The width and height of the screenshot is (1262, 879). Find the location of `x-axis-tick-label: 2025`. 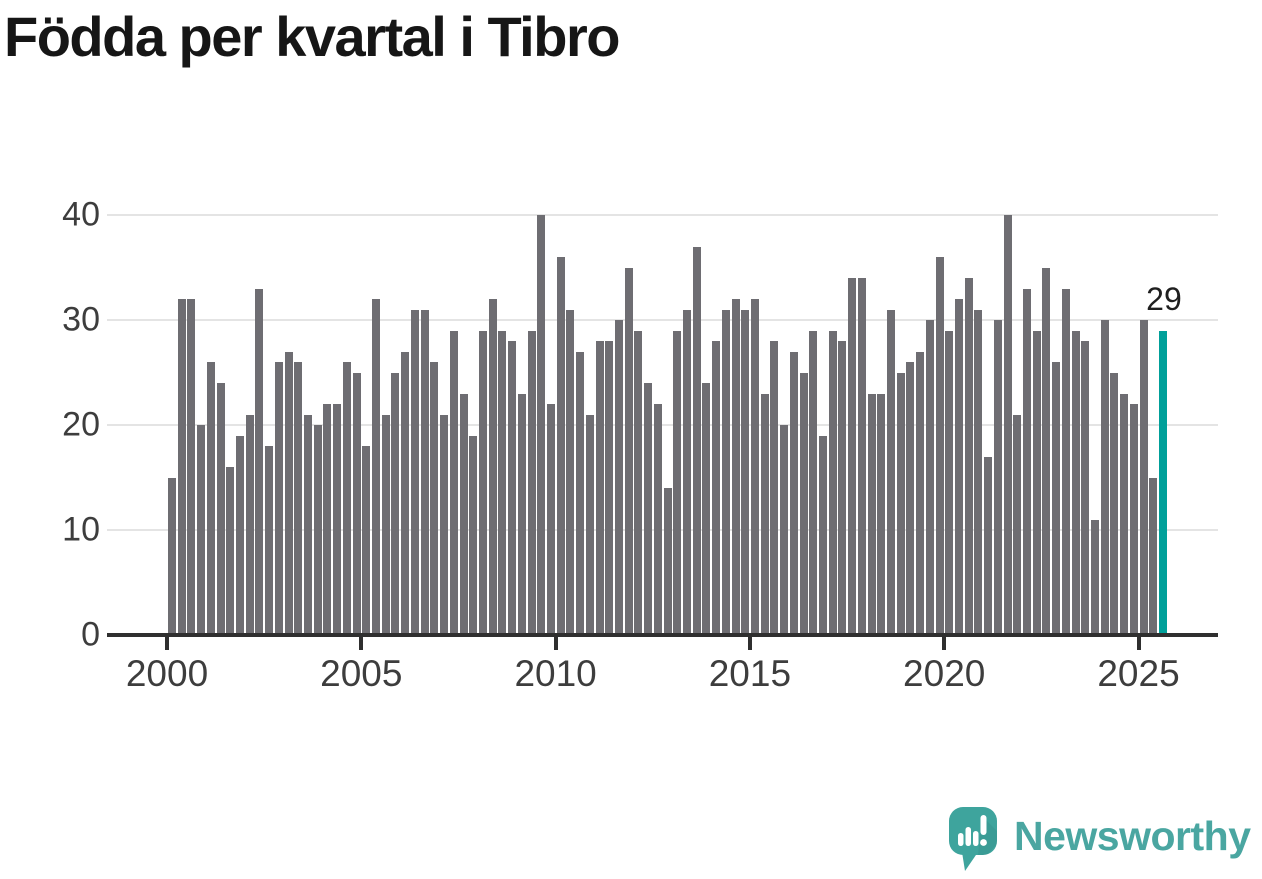

x-axis-tick-label: 2025 is located at coordinates (1138, 673).